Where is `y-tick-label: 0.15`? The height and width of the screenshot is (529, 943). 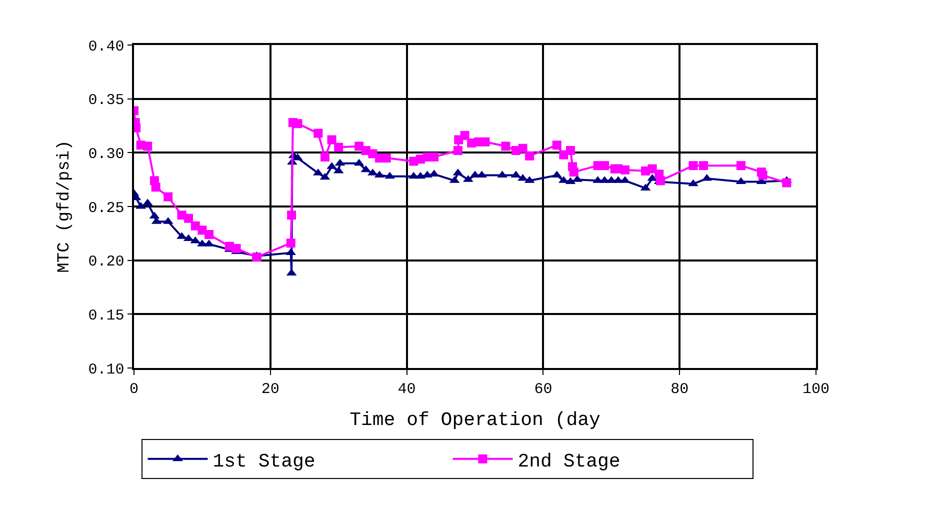 y-tick-label: 0.15 is located at coordinates (106, 315).